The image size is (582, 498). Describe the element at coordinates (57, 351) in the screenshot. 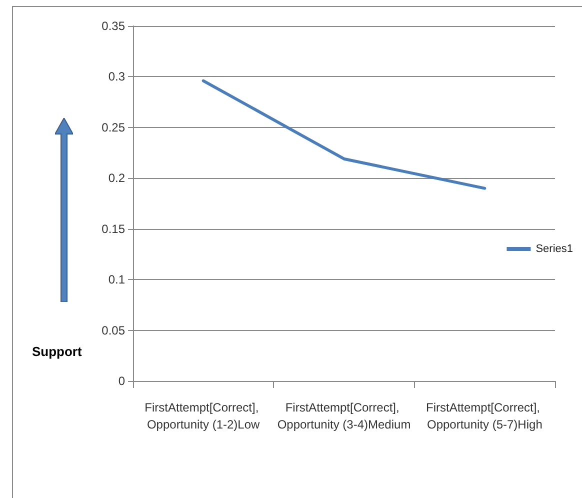

I see `y-axis-title: Support` at that location.